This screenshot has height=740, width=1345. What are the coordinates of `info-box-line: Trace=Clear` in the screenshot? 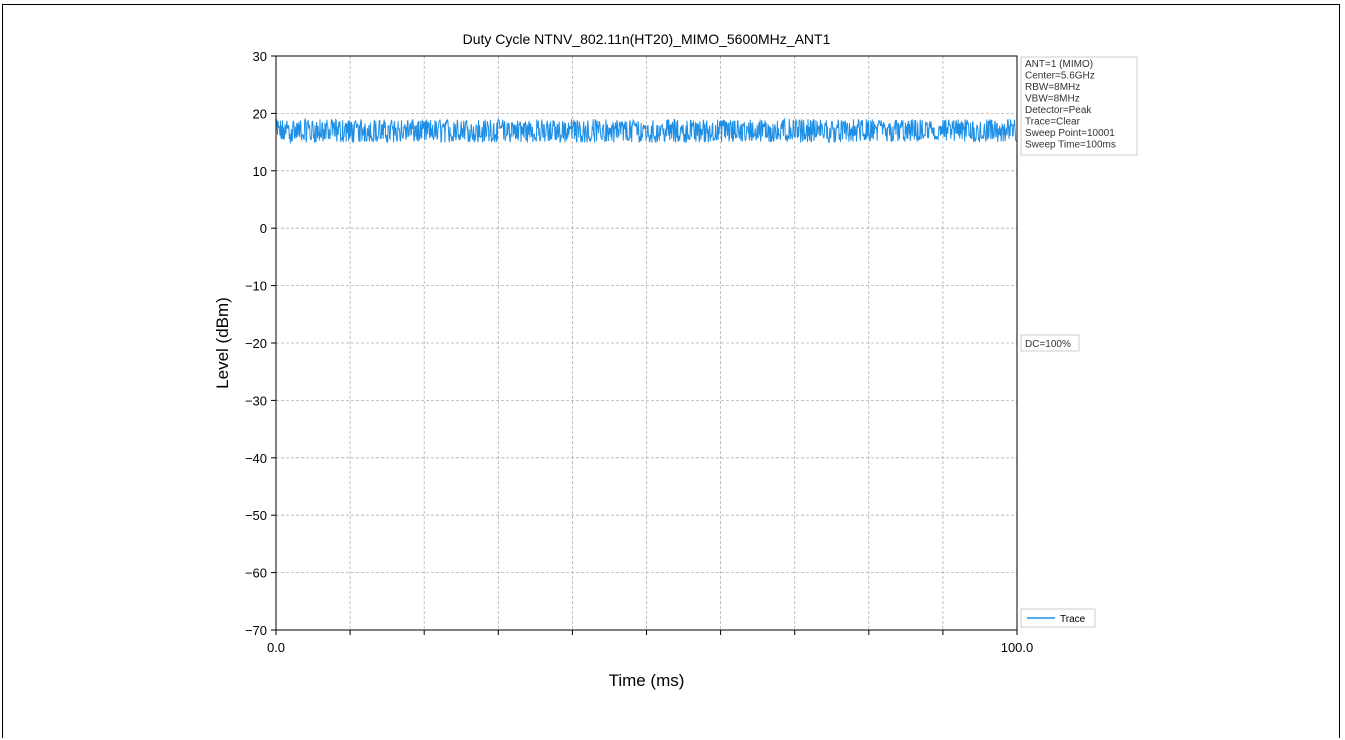 It's located at (1053, 122).